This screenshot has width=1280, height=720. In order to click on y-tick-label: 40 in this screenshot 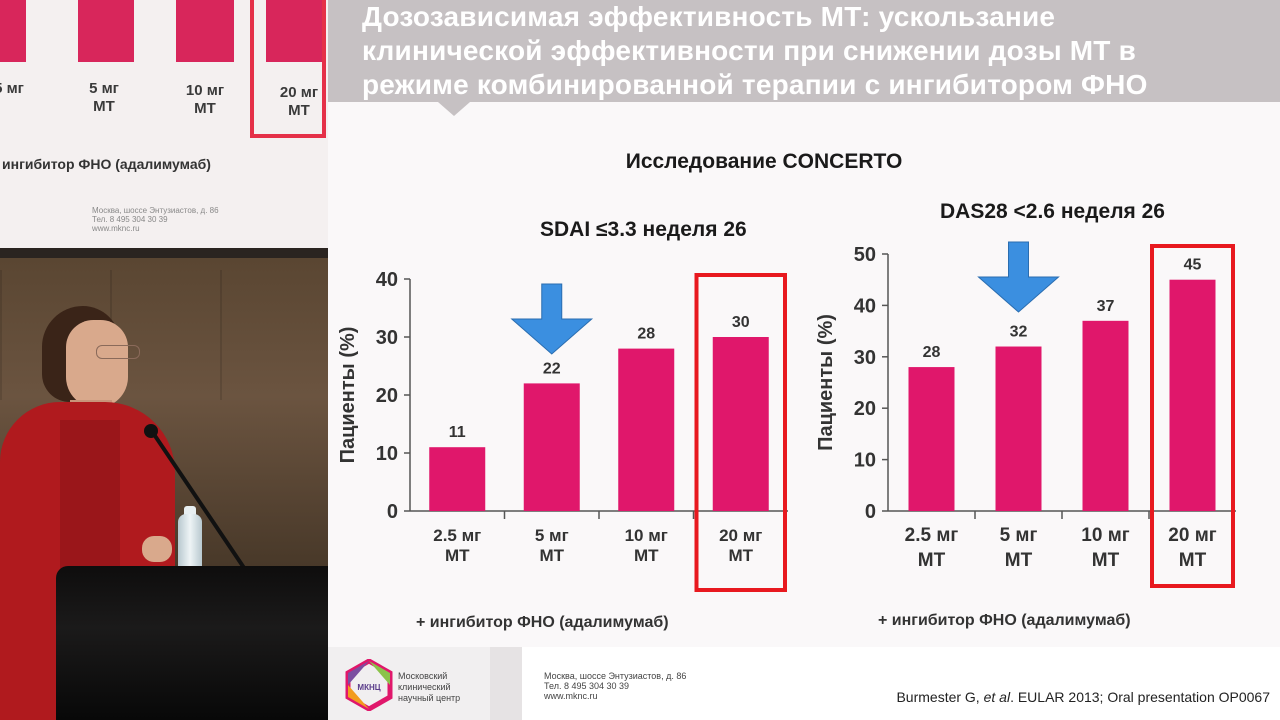, I will do `click(387, 280)`.